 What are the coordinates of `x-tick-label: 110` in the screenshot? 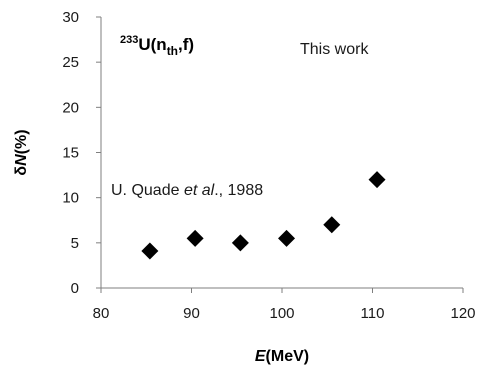 It's located at (373, 313).